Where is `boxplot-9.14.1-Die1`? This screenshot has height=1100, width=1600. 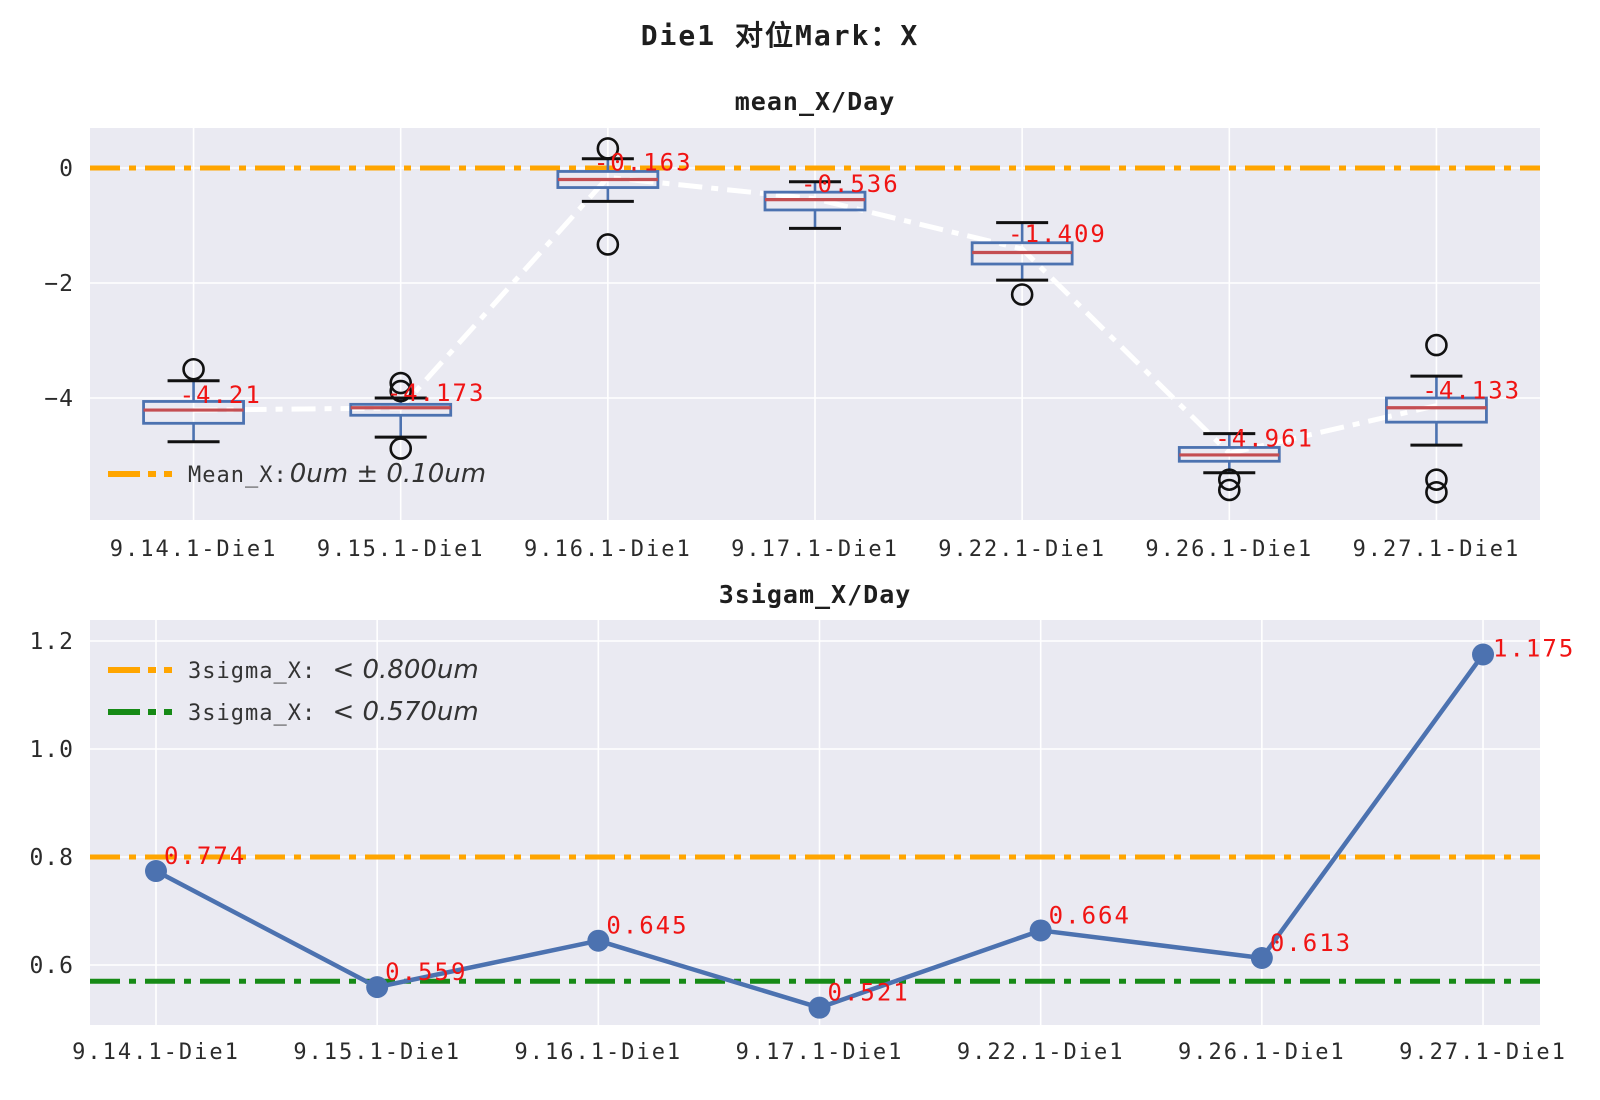 boxplot-9.14.1-Die1 is located at coordinates (193, 400).